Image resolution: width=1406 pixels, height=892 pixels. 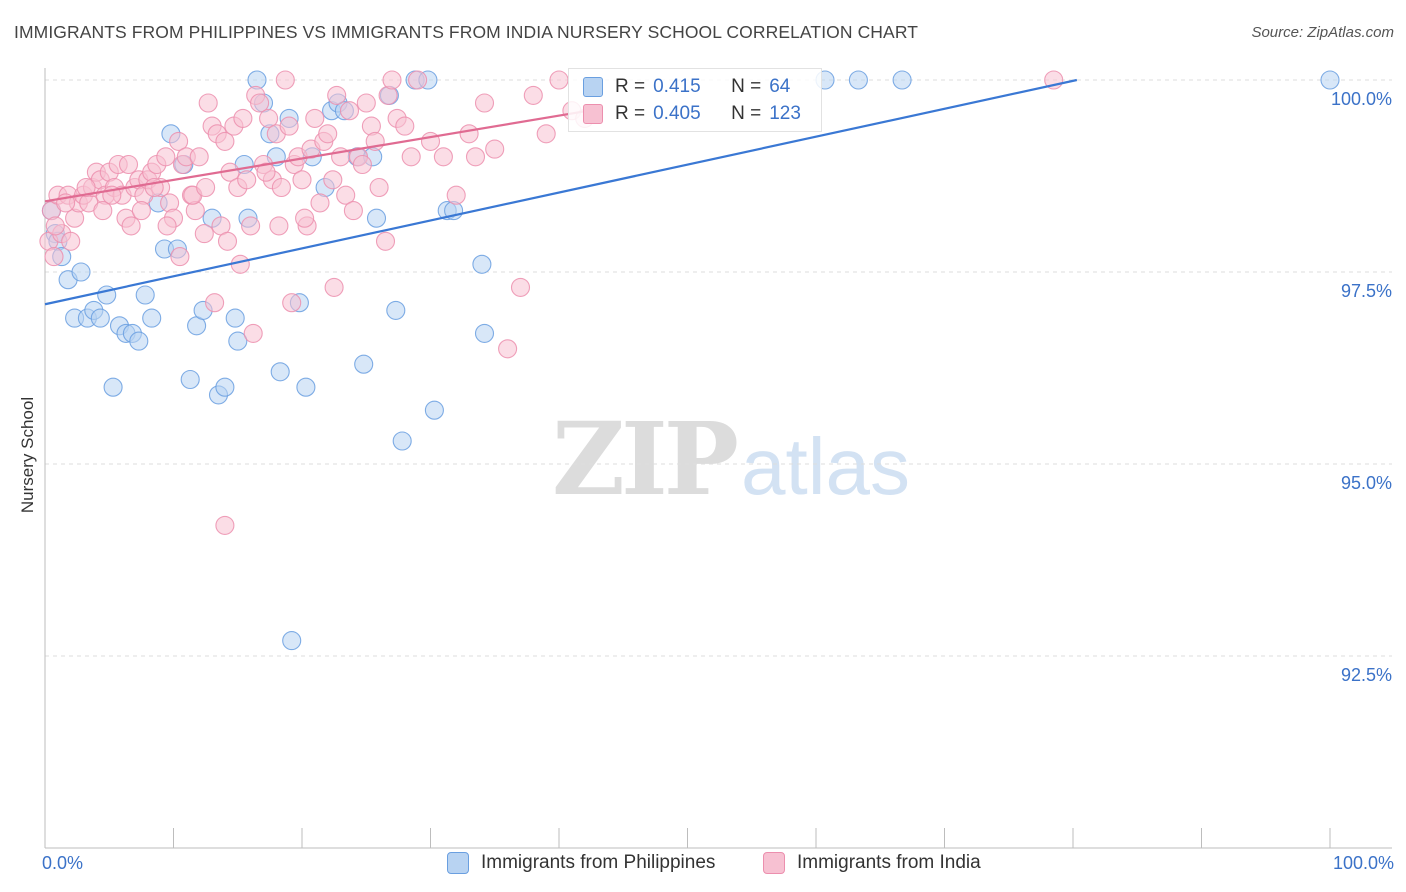 What do you see at coordinates (593, 87) in the screenshot?
I see `philippines-swatch` at bounding box center [593, 87].